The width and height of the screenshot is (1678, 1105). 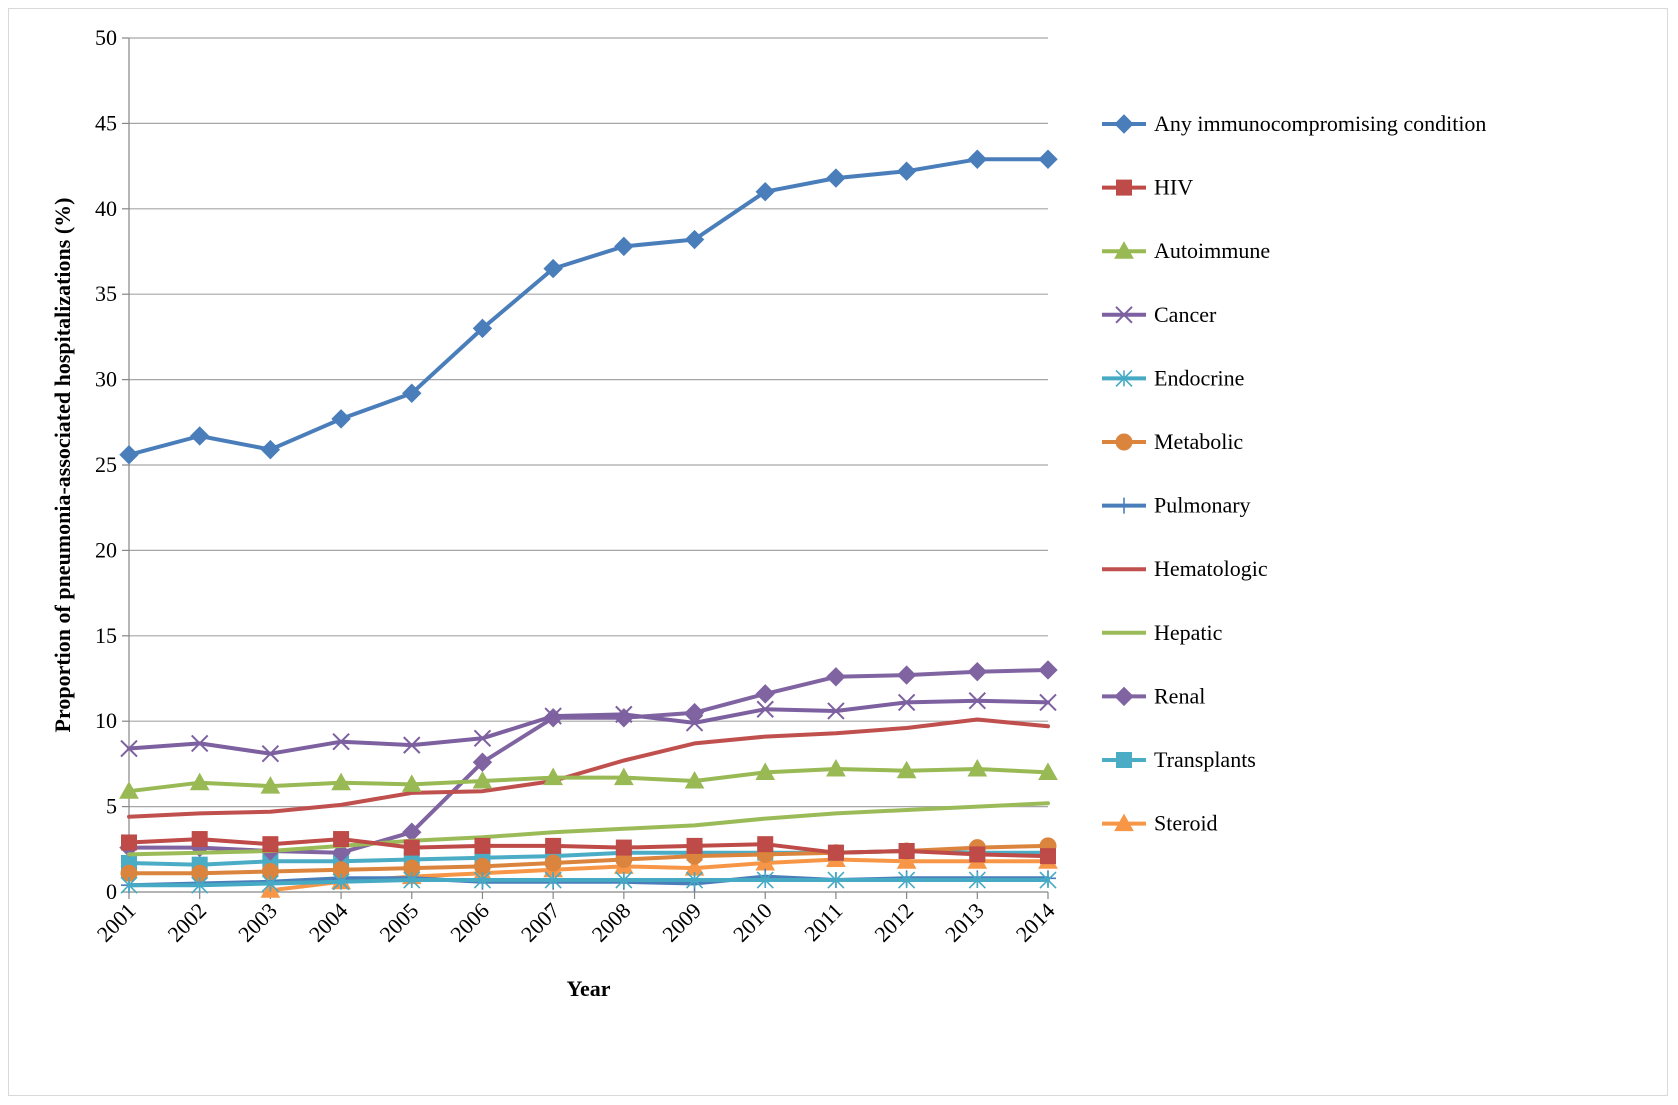 What do you see at coordinates (106, 293) in the screenshot?
I see `y-tick-label-35: 35` at bounding box center [106, 293].